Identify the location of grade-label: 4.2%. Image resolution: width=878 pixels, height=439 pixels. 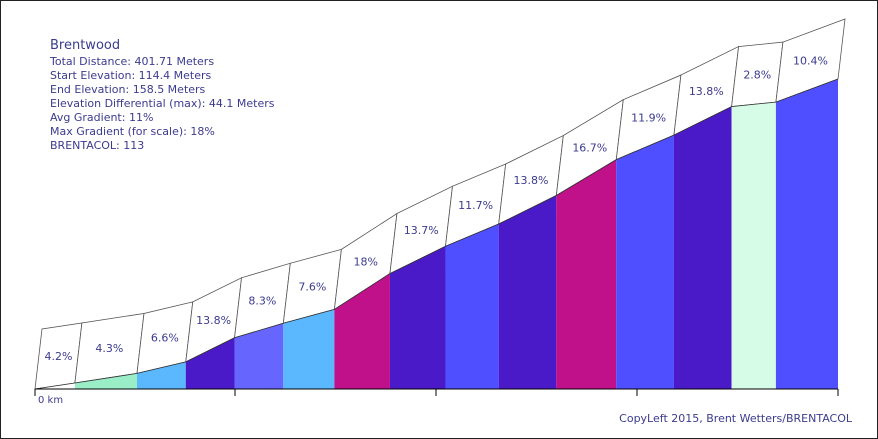
(59, 356).